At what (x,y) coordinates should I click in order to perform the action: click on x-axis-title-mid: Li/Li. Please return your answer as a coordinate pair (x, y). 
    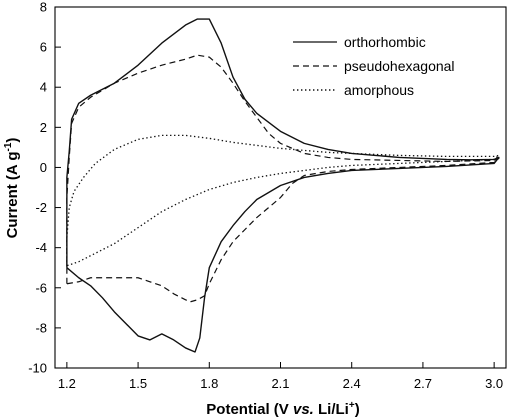
    Looking at the image, I should click on (331, 409).